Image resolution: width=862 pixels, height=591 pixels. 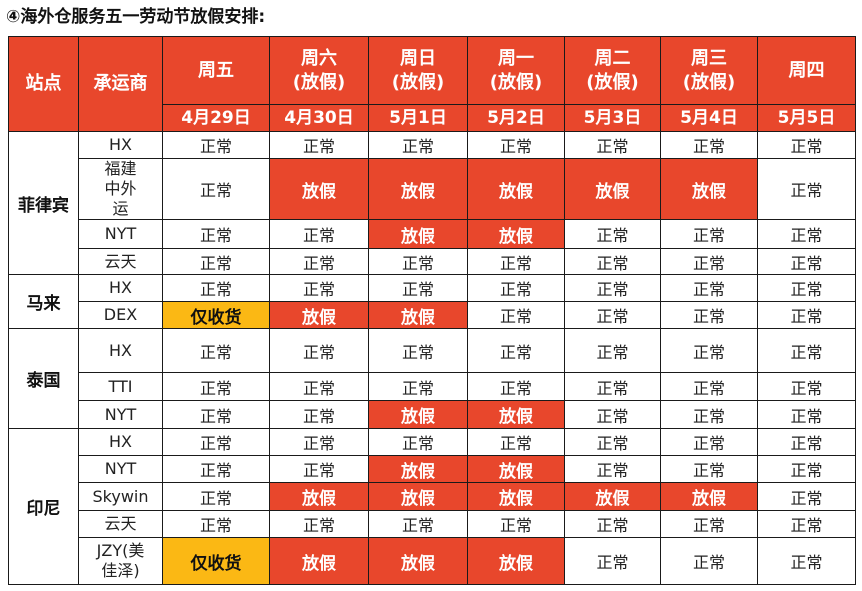 I want to click on header-date-4: 5月3日, so click(x=612, y=118).